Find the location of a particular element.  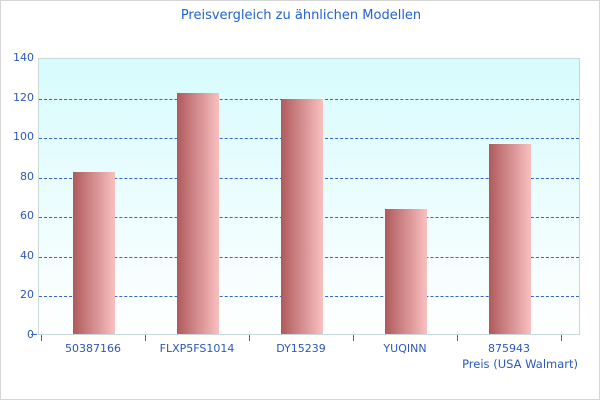

y-tick-label: 100 is located at coordinates (23, 137).